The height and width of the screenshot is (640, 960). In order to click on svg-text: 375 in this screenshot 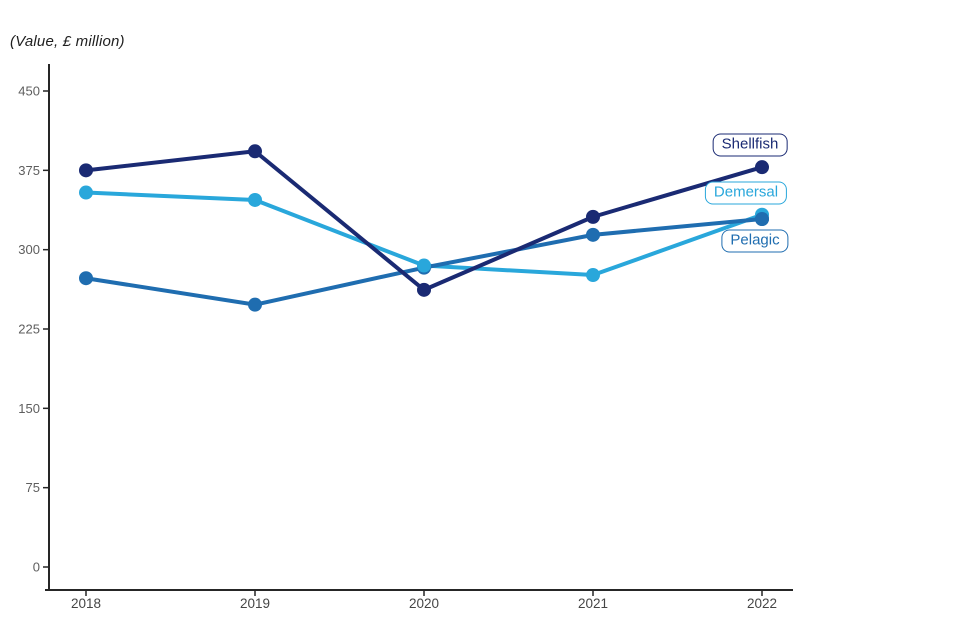, I will do `click(29, 170)`.